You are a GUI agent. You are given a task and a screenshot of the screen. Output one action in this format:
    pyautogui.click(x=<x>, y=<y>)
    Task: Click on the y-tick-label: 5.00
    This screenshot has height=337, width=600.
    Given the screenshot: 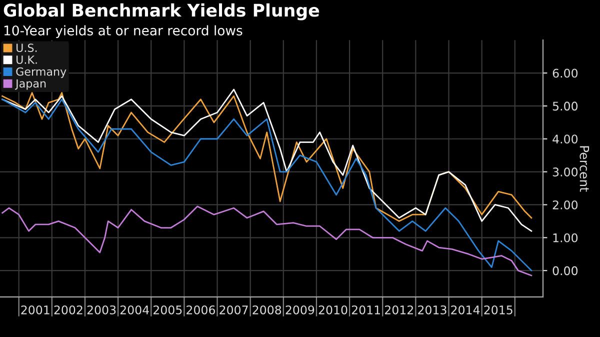 What is the action you would take?
    pyautogui.click(x=565, y=106)
    